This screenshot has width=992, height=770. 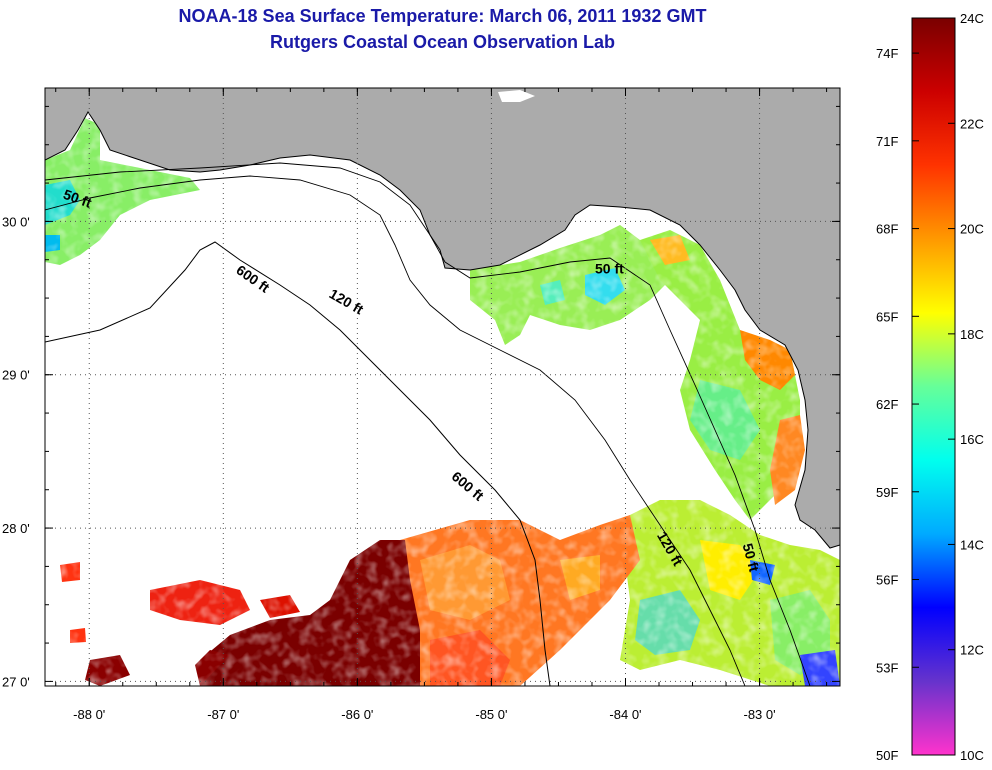 What do you see at coordinates (972, 755) in the screenshot?
I see `colorbar-celsius-label: 10C` at bounding box center [972, 755].